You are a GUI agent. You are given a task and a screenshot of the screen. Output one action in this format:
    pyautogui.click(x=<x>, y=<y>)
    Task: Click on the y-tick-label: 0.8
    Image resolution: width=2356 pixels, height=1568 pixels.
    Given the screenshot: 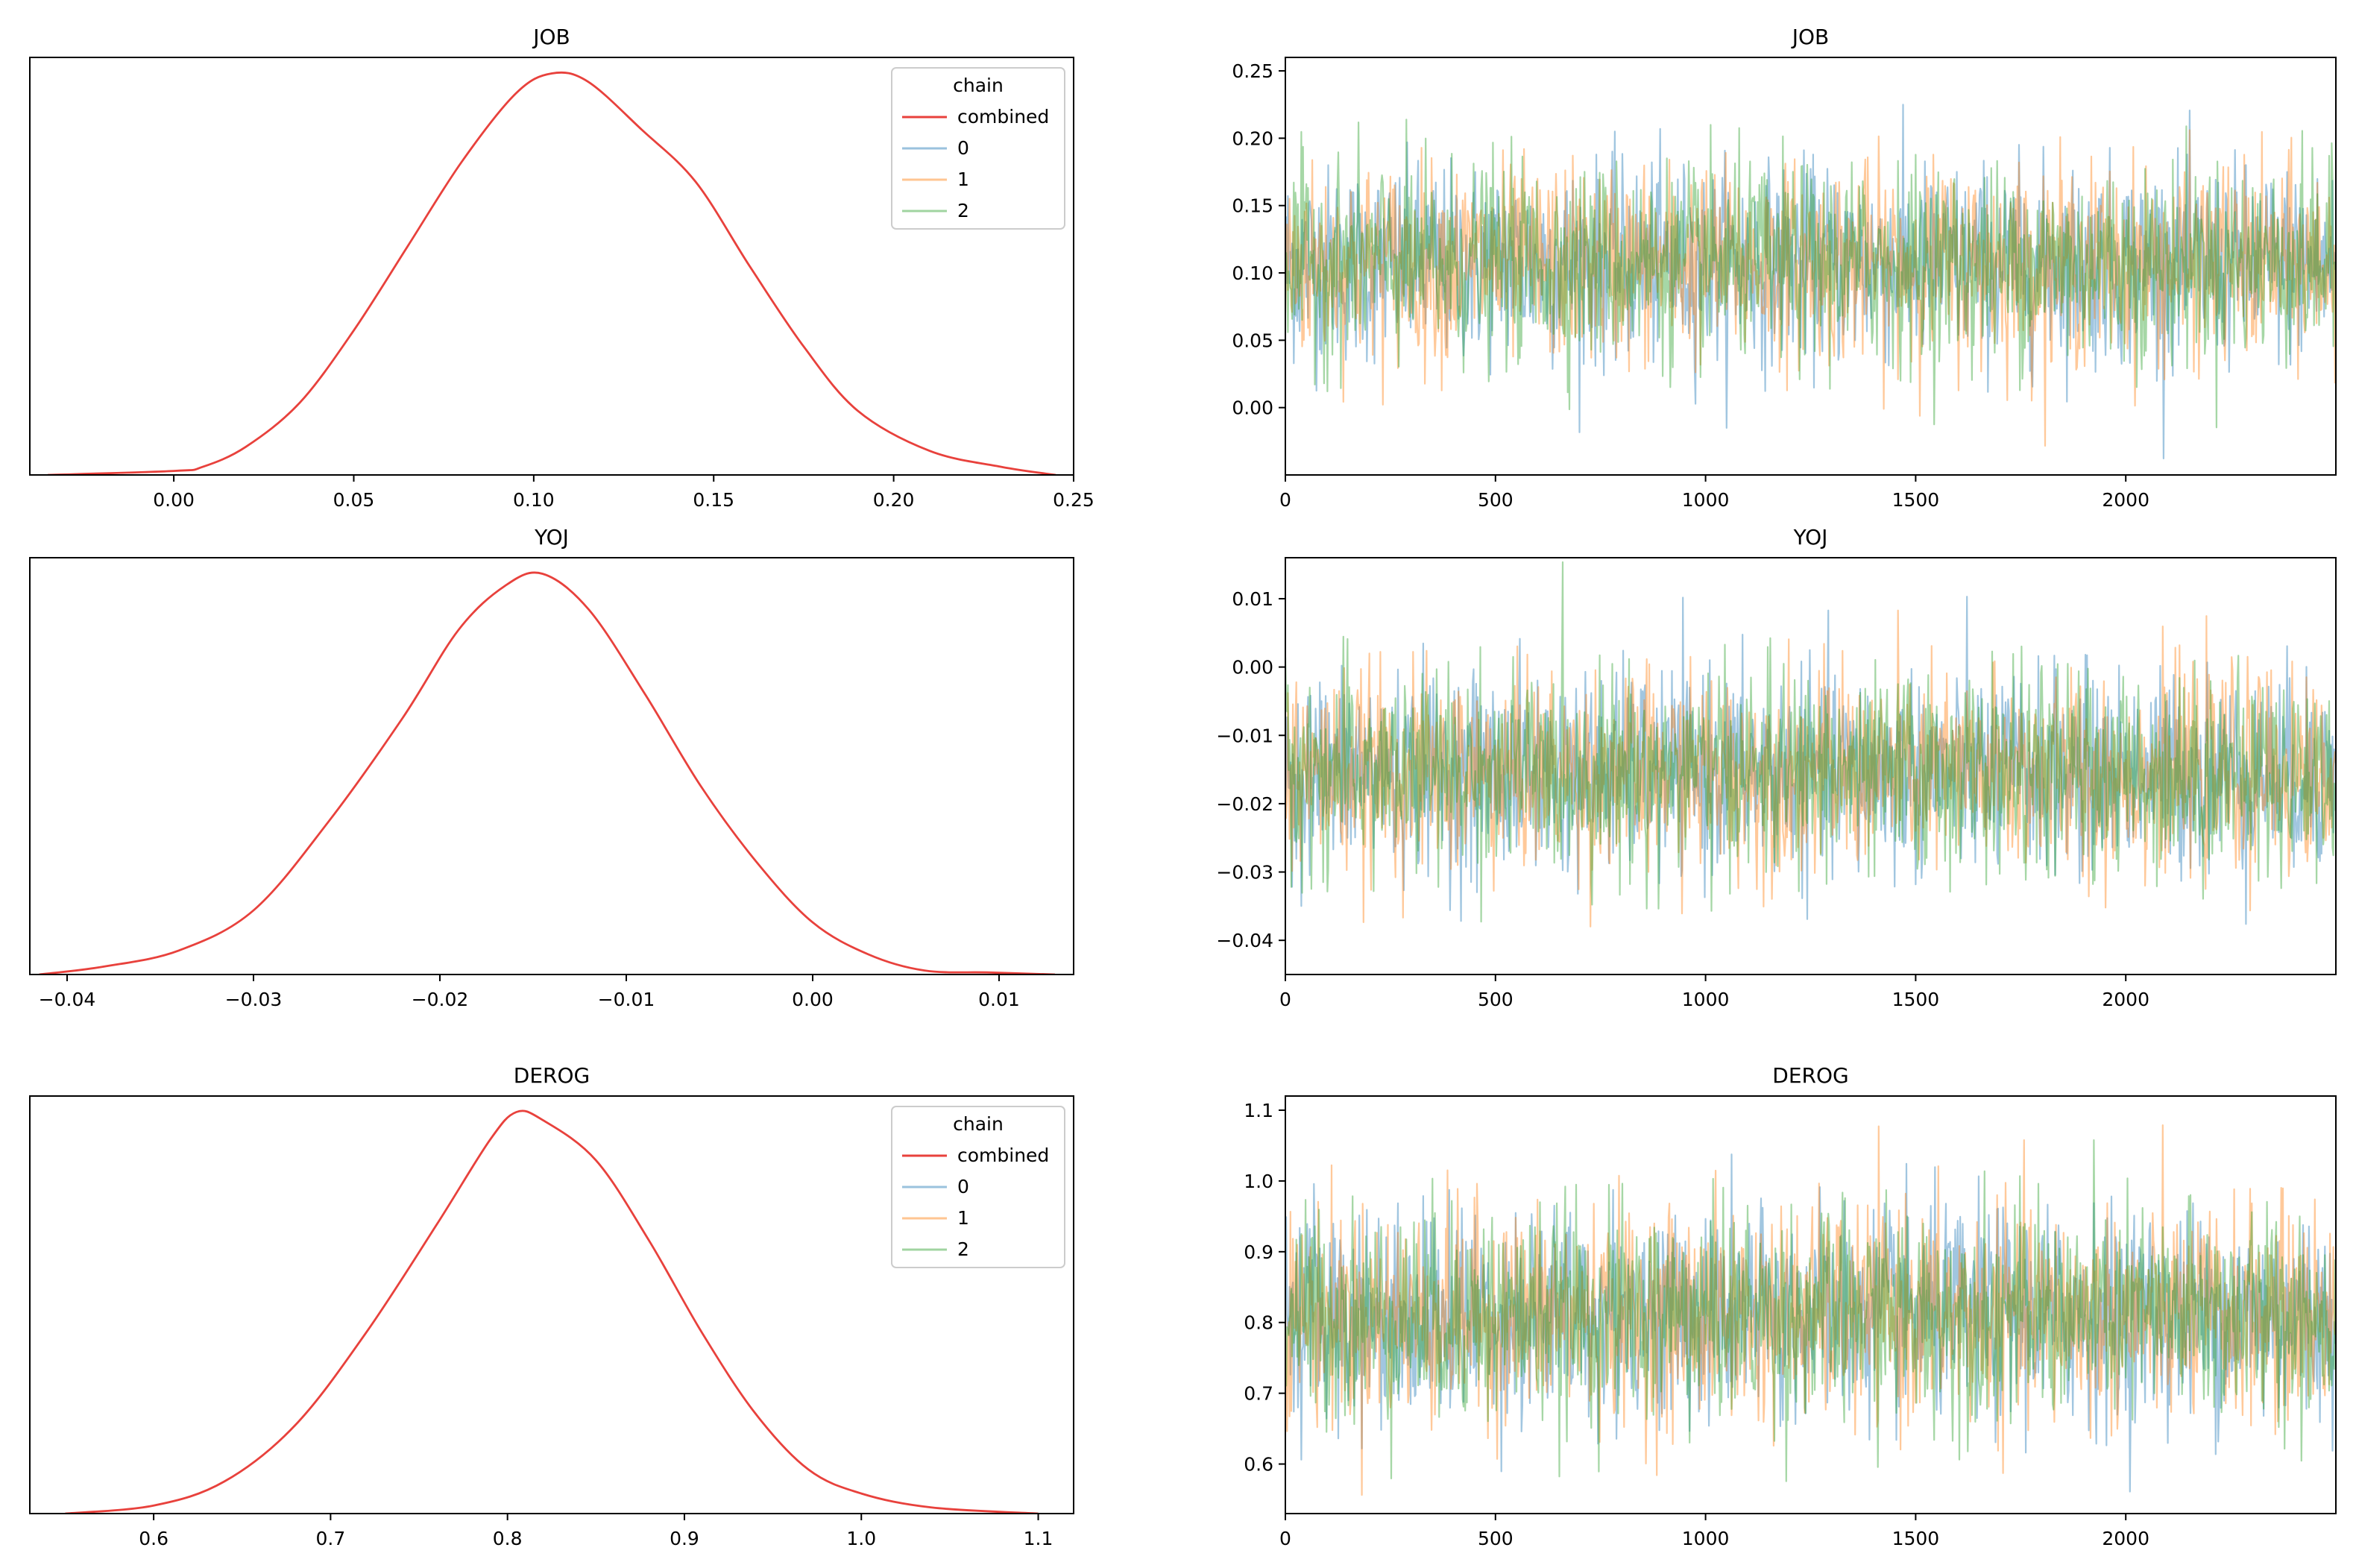 What is the action you would take?
    pyautogui.click(x=1258, y=1323)
    